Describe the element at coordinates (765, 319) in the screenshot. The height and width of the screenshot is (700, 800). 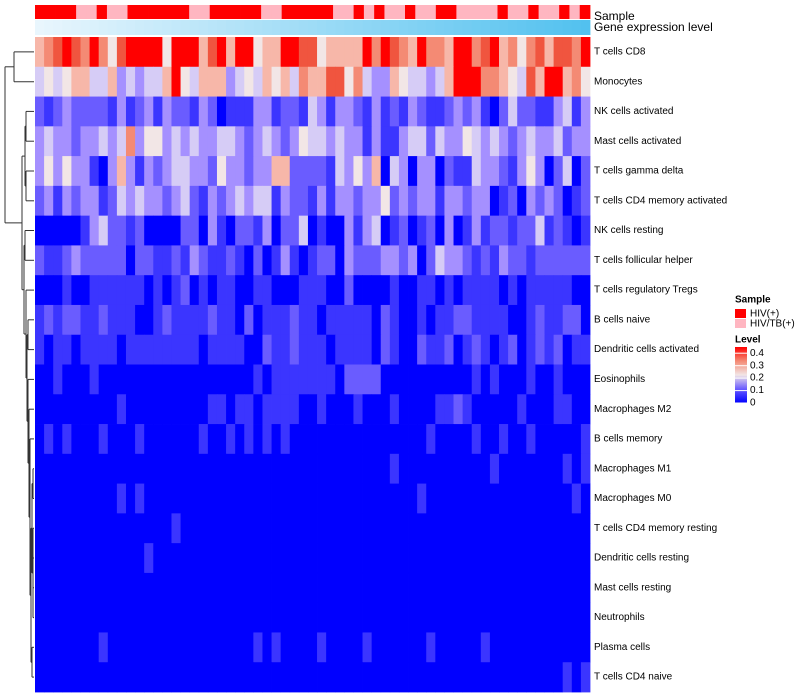
I see `sample-legend-entries: HIV(+)HIV/TB(+)` at that location.